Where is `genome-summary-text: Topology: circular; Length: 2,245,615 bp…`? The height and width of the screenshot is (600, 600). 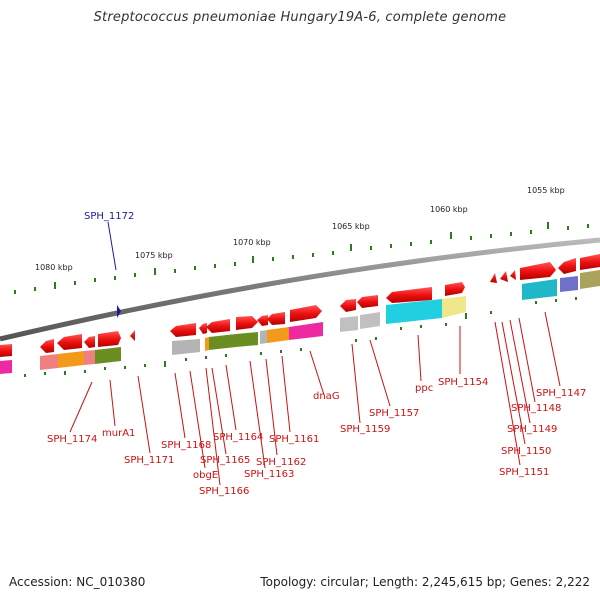
genome-summary-text: Topology: circular; Length: 2,245,615 bp… is located at coordinates (425, 582).